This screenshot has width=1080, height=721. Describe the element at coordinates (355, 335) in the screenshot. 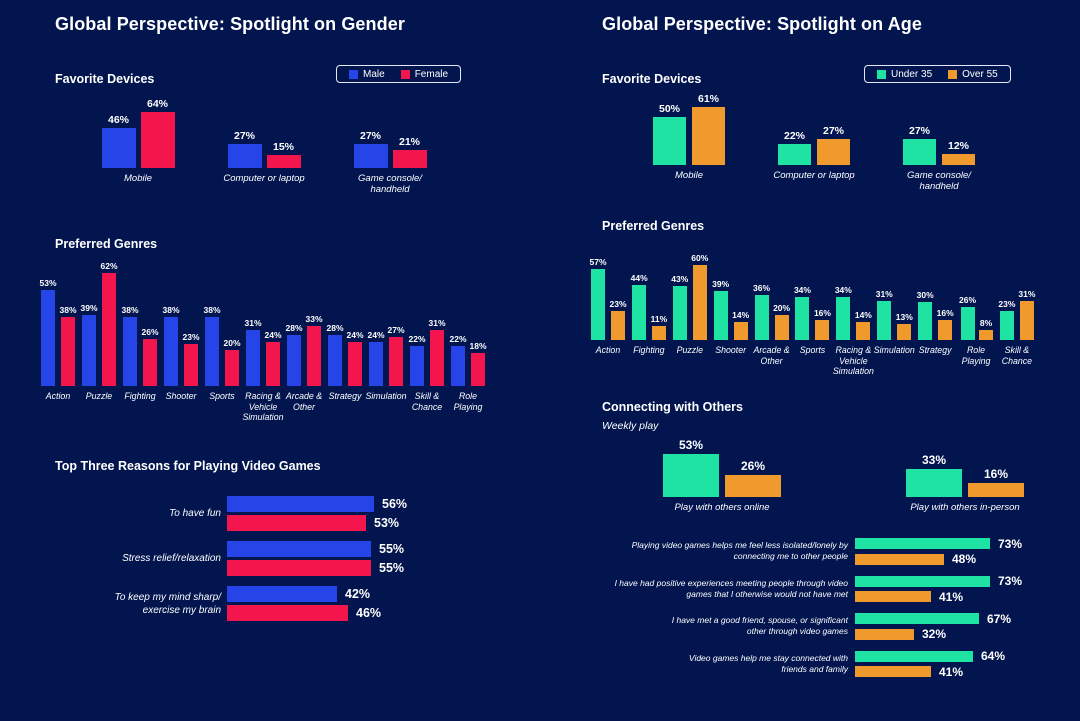

I see `bar-value-label: 24%` at that location.